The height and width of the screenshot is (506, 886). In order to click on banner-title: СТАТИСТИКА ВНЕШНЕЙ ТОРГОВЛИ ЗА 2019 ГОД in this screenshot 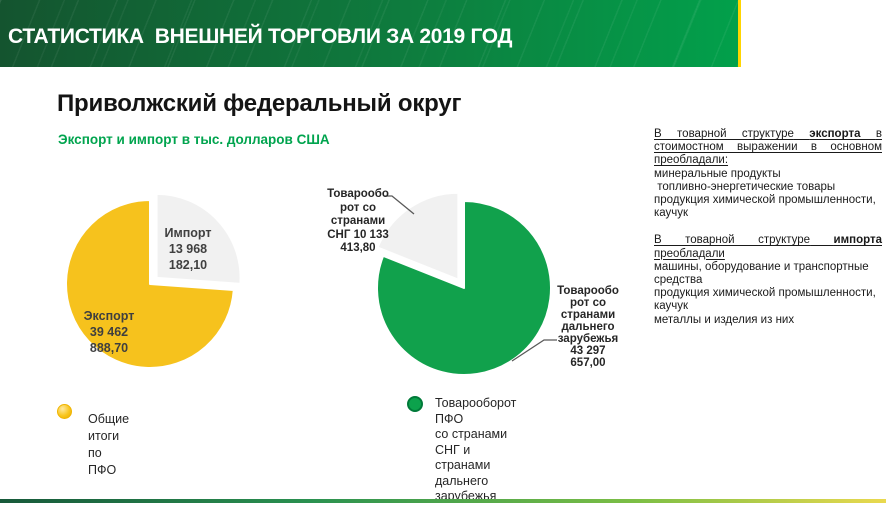, I will do `click(260, 36)`.